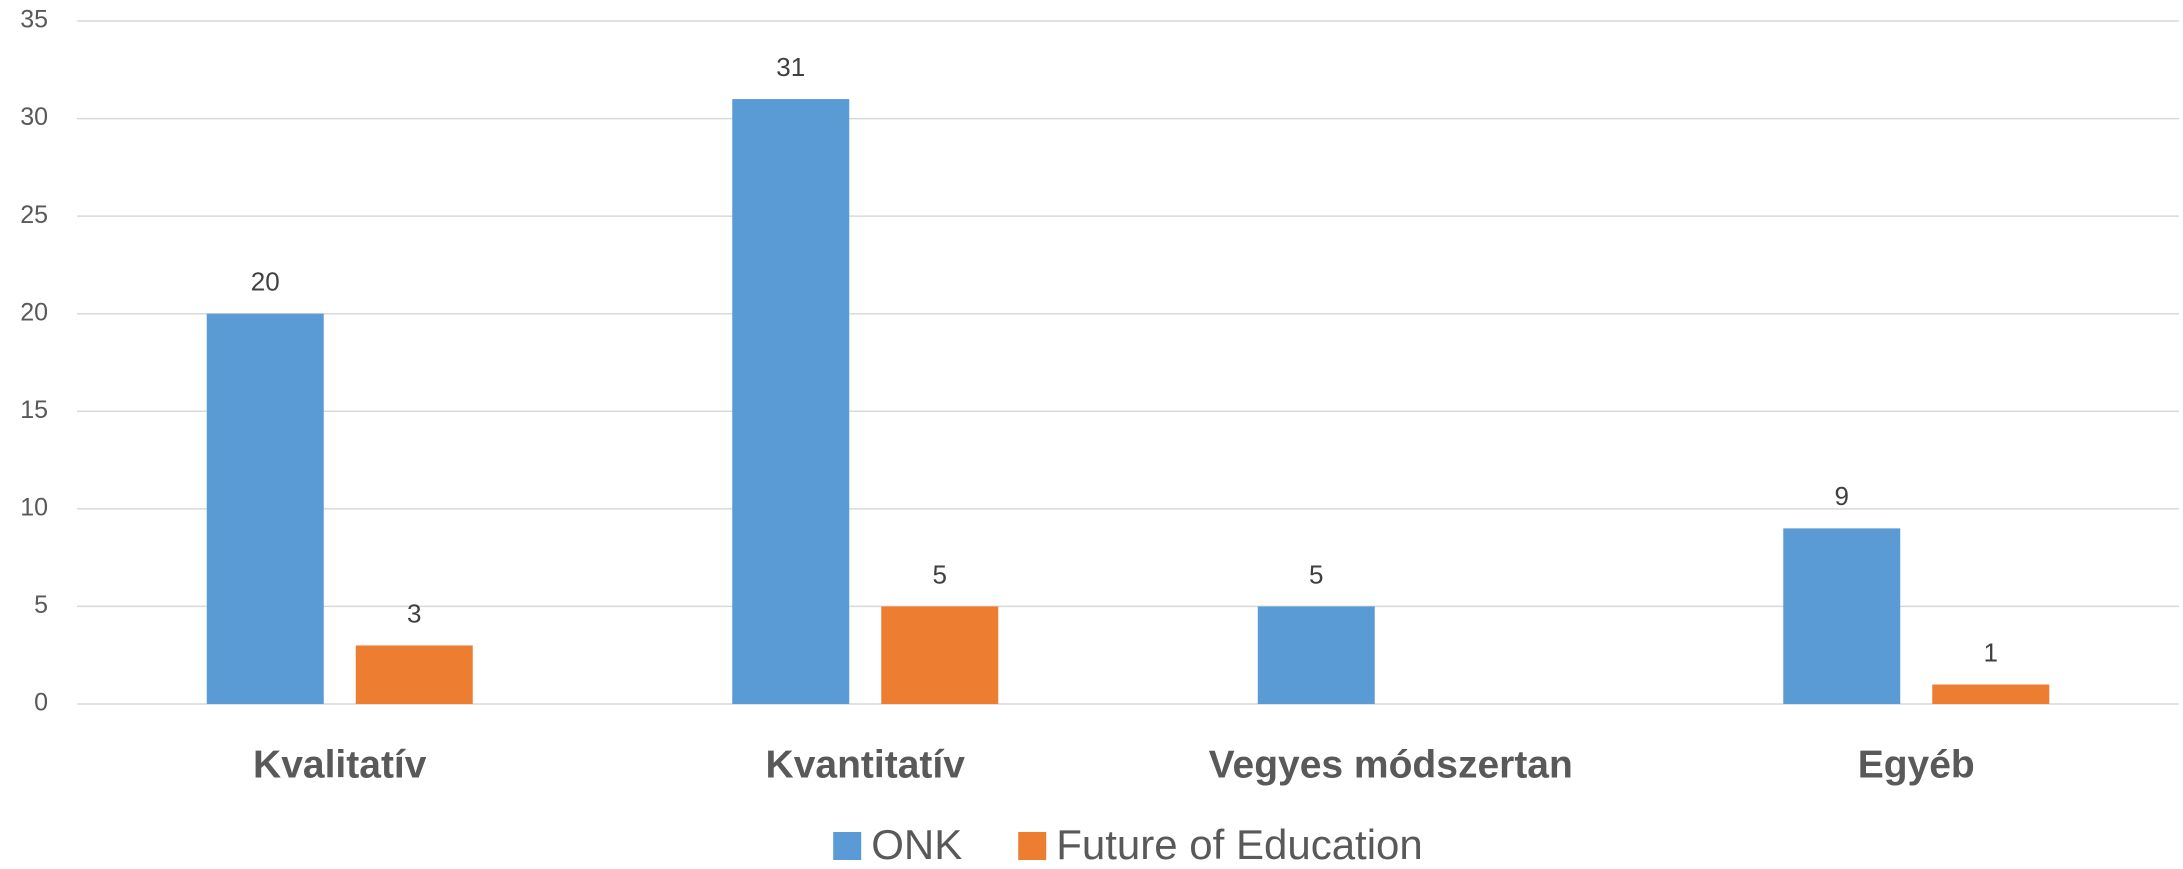 The image size is (2183, 869). What do you see at coordinates (790, 67) in the screenshot?
I see `data-label: 31` at bounding box center [790, 67].